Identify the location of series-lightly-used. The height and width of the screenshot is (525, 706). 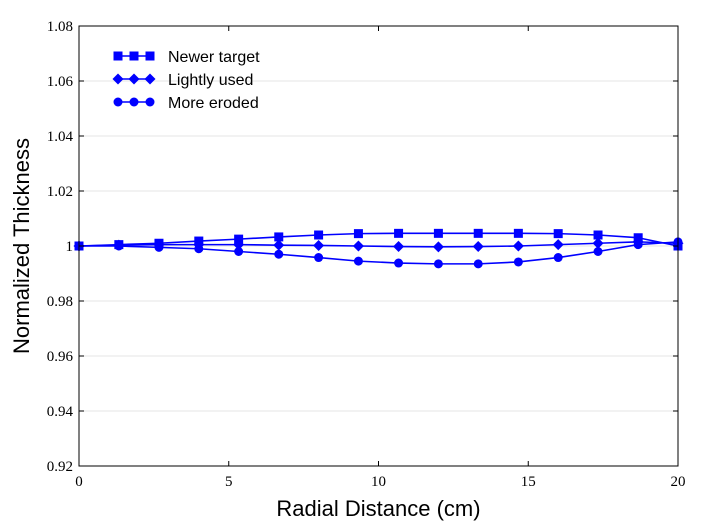
(378, 244).